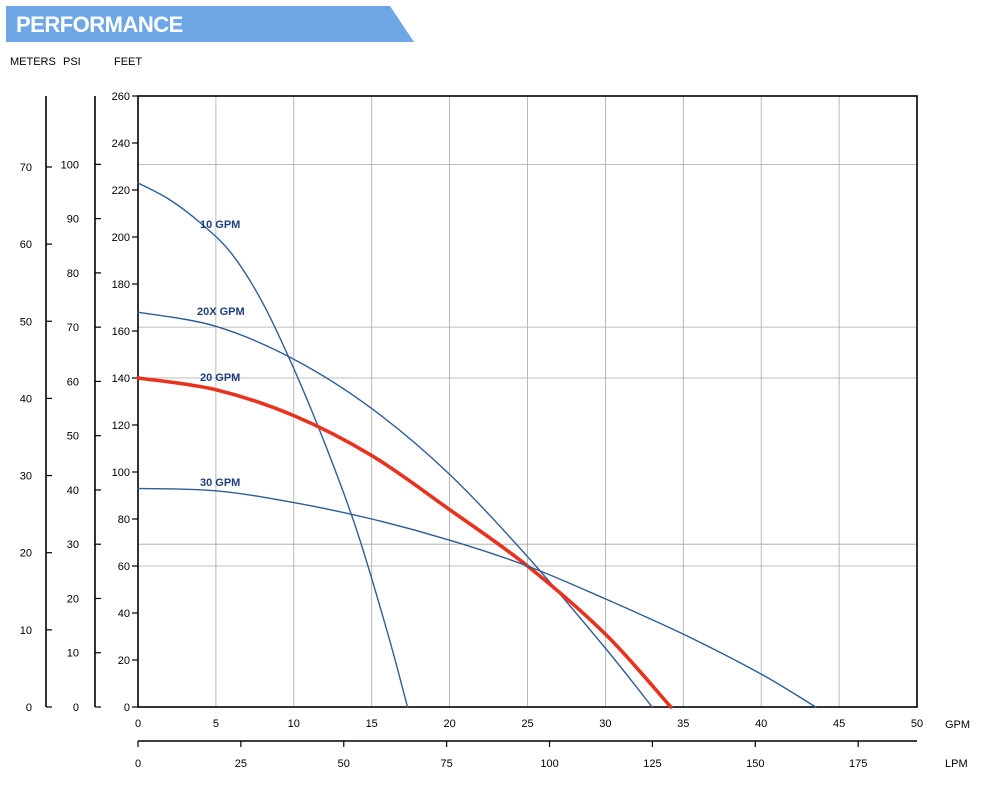  What do you see at coordinates (216, 724) in the screenshot?
I see `gpm-tick-label: 5` at bounding box center [216, 724].